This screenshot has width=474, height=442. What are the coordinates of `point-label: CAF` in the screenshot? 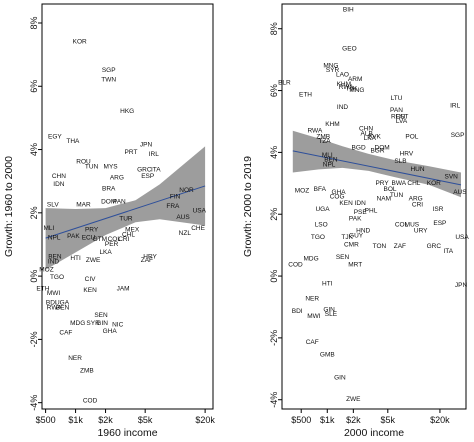 It's located at (312, 342).